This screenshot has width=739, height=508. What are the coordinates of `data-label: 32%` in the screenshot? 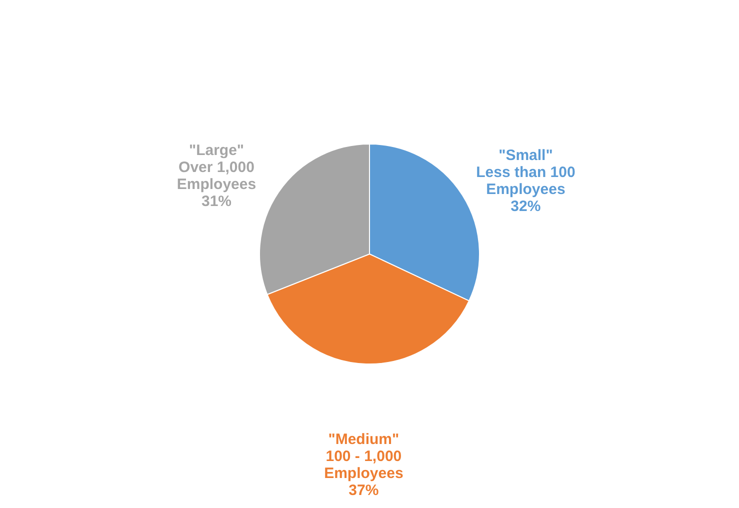 It's located at (525, 206).